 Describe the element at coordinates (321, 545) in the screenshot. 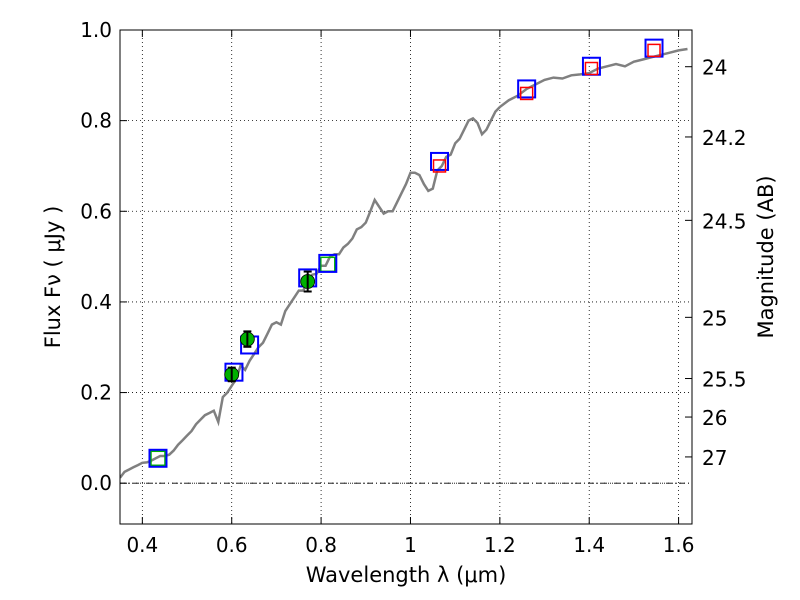

I see `x-tick-label: 0.8` at that location.